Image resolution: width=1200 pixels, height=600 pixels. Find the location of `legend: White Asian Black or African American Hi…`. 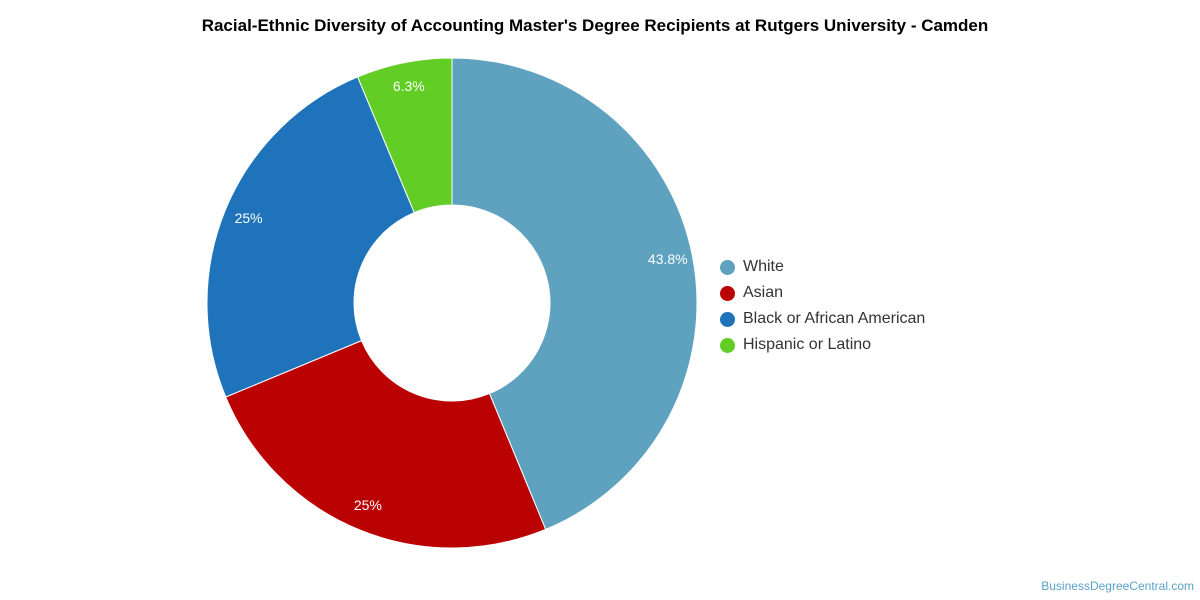

legend: White Asian Black or African American Hi… is located at coordinates (822, 306).